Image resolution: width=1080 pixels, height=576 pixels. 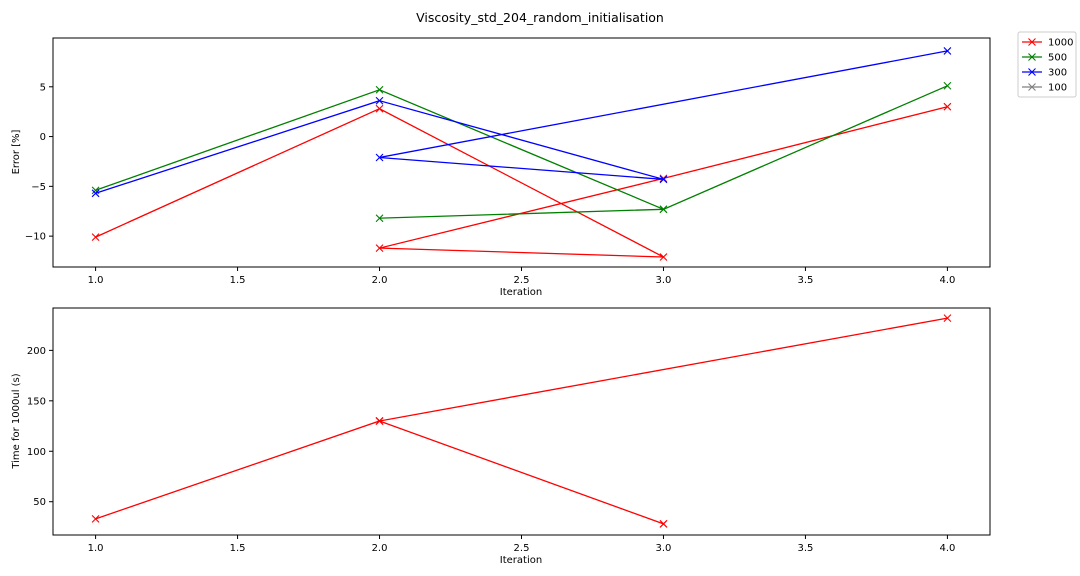 I want to click on time-plot-x-tick-label: 4.0, so click(x=947, y=548).